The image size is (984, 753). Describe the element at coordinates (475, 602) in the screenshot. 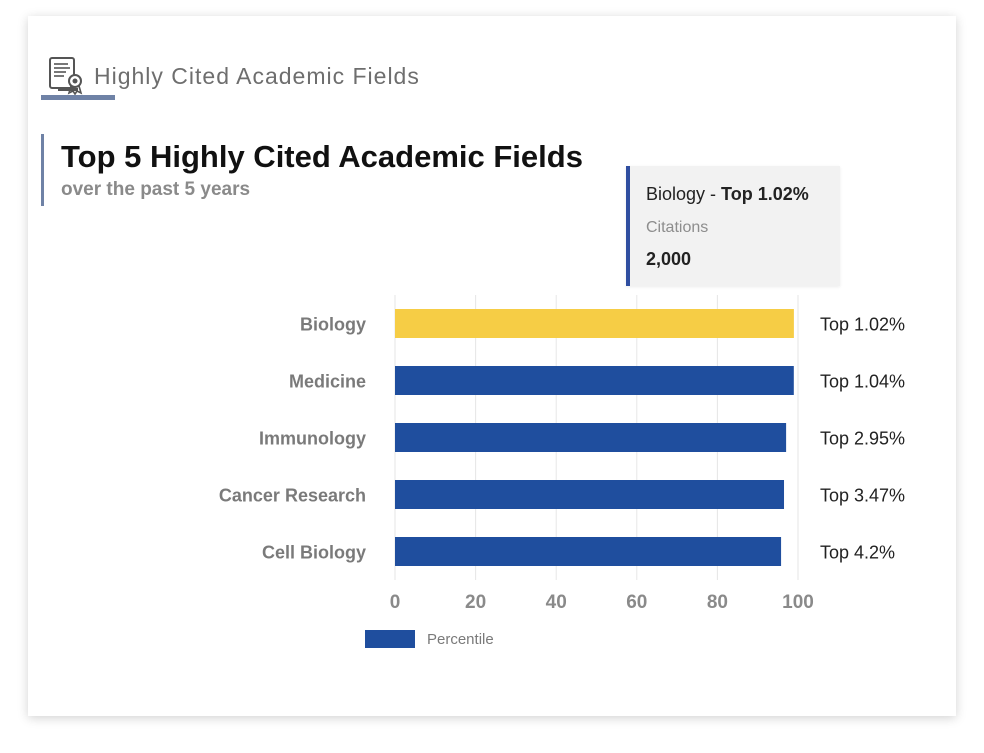

I see `x-tick-label: 20` at that location.